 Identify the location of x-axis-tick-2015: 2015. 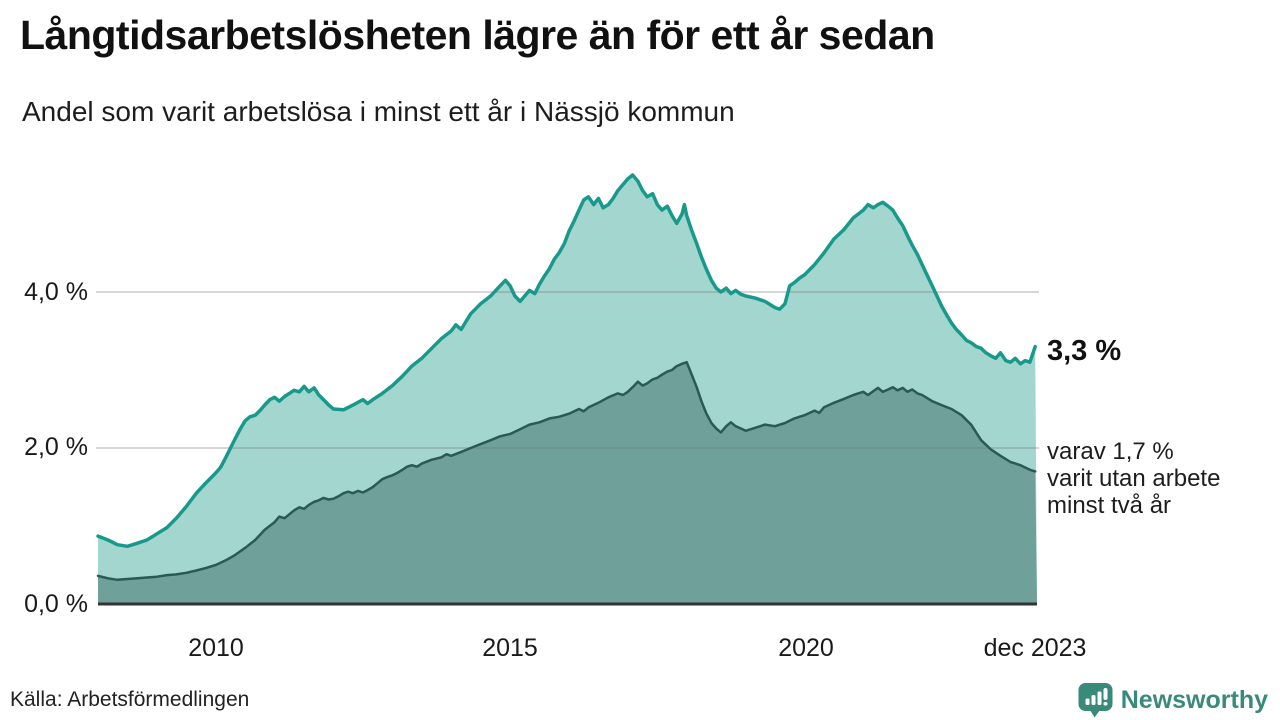
(510, 648).